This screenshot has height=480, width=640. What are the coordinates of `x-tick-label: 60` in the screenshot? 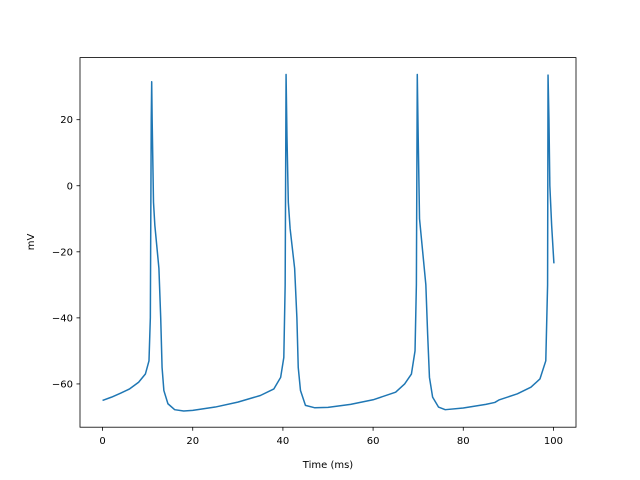 It's located at (373, 441).